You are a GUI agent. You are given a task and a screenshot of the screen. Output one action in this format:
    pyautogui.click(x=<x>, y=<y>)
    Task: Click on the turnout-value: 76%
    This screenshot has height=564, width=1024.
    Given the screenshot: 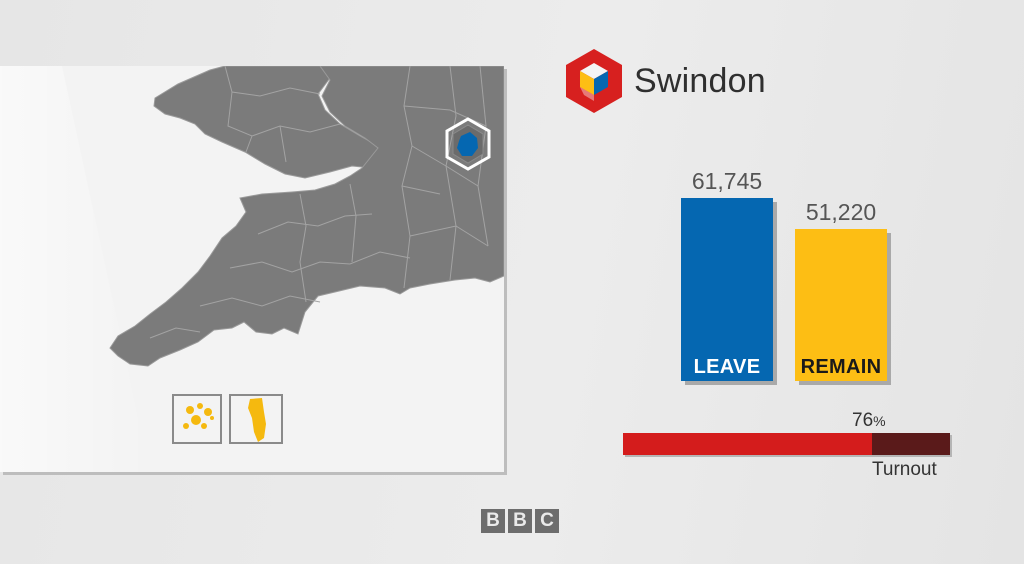 What is the action you would take?
    pyautogui.click(x=869, y=421)
    